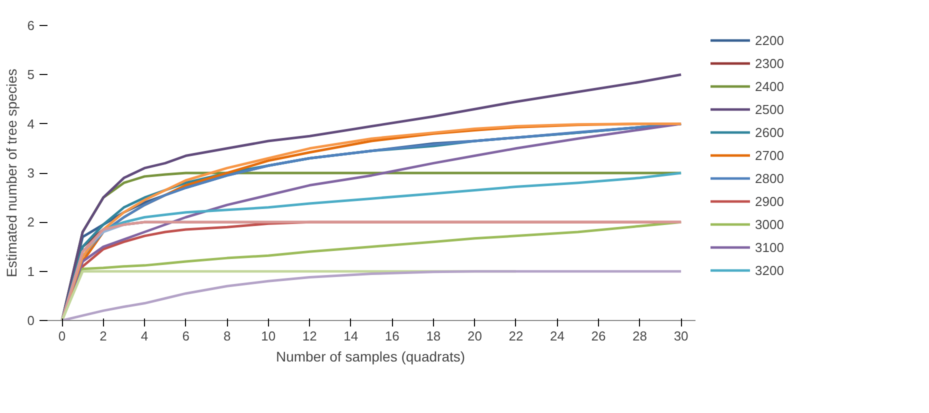  I want to click on y-tick-label: 5, so click(31, 74).